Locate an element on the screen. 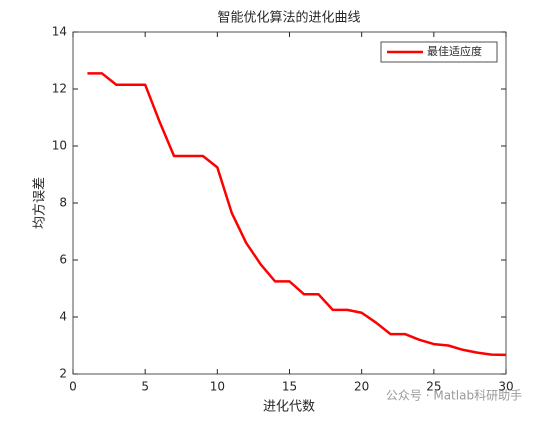 The height and width of the screenshot is (424, 560). y-tick-label: 4 is located at coordinates (63, 317).